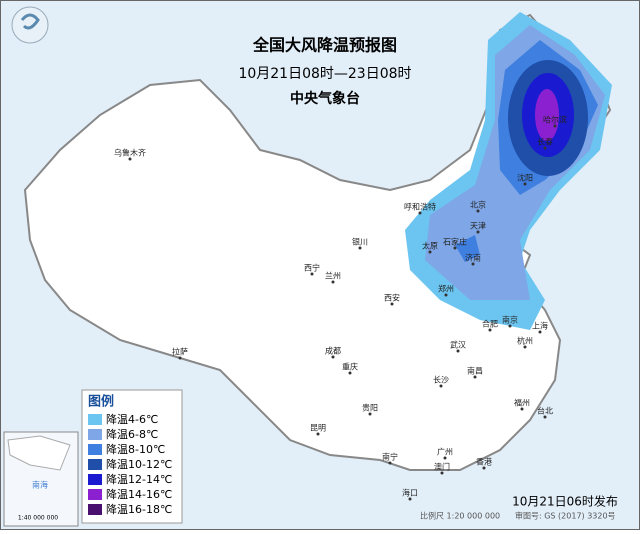 This screenshot has height=534, width=640. Describe the element at coordinates (565, 516) in the screenshot. I see `footer-approval: 审图号: GS (2017) 3320号` at that location.